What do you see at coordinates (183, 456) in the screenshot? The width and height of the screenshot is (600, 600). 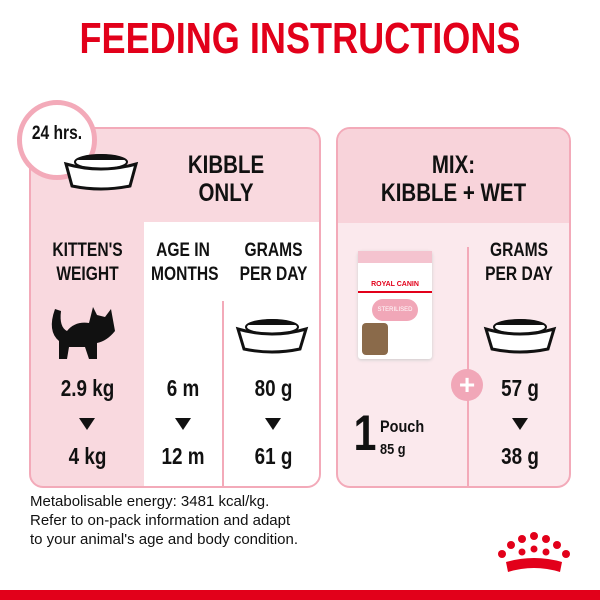 I see `age-to: 12 m` at bounding box center [183, 456].